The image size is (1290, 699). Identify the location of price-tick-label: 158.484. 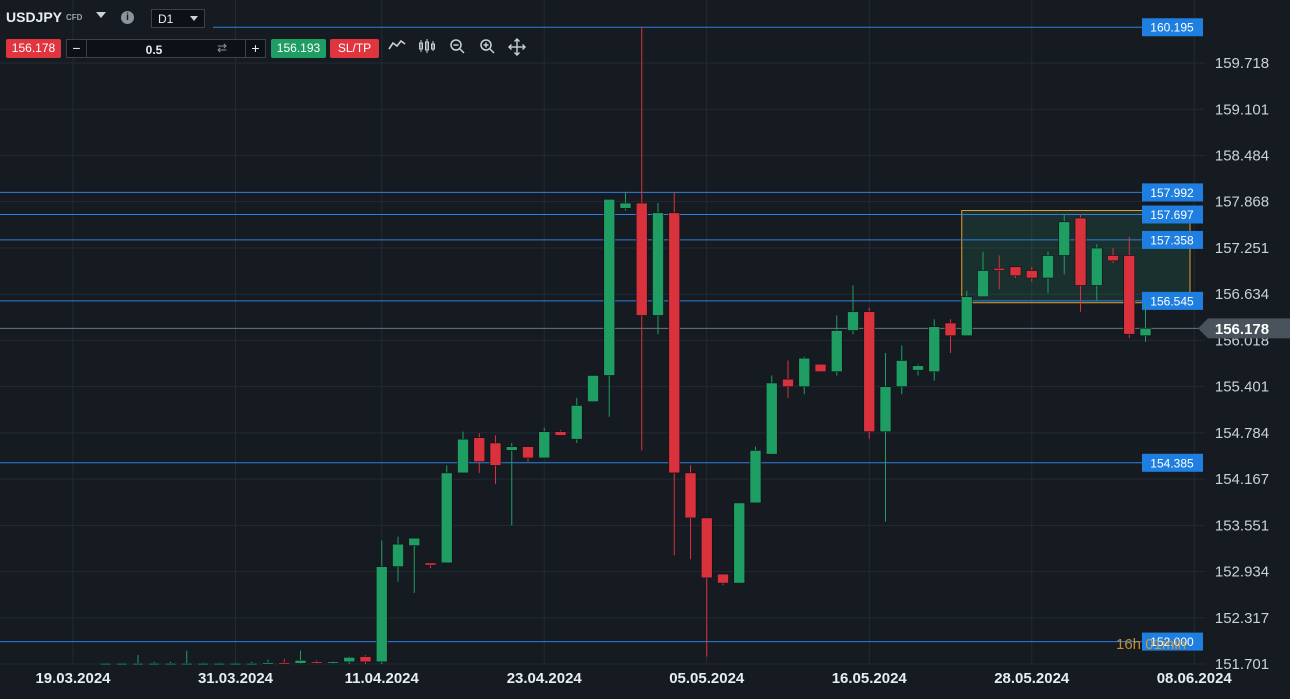
(1242, 156).